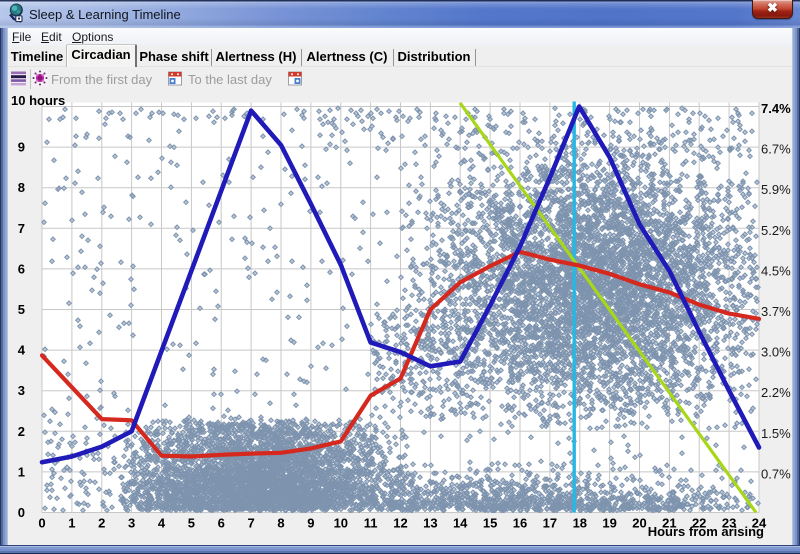 The width and height of the screenshot is (800, 554). Describe the element at coordinates (371, 523) in the screenshot. I see `svg-text: 11` at that location.